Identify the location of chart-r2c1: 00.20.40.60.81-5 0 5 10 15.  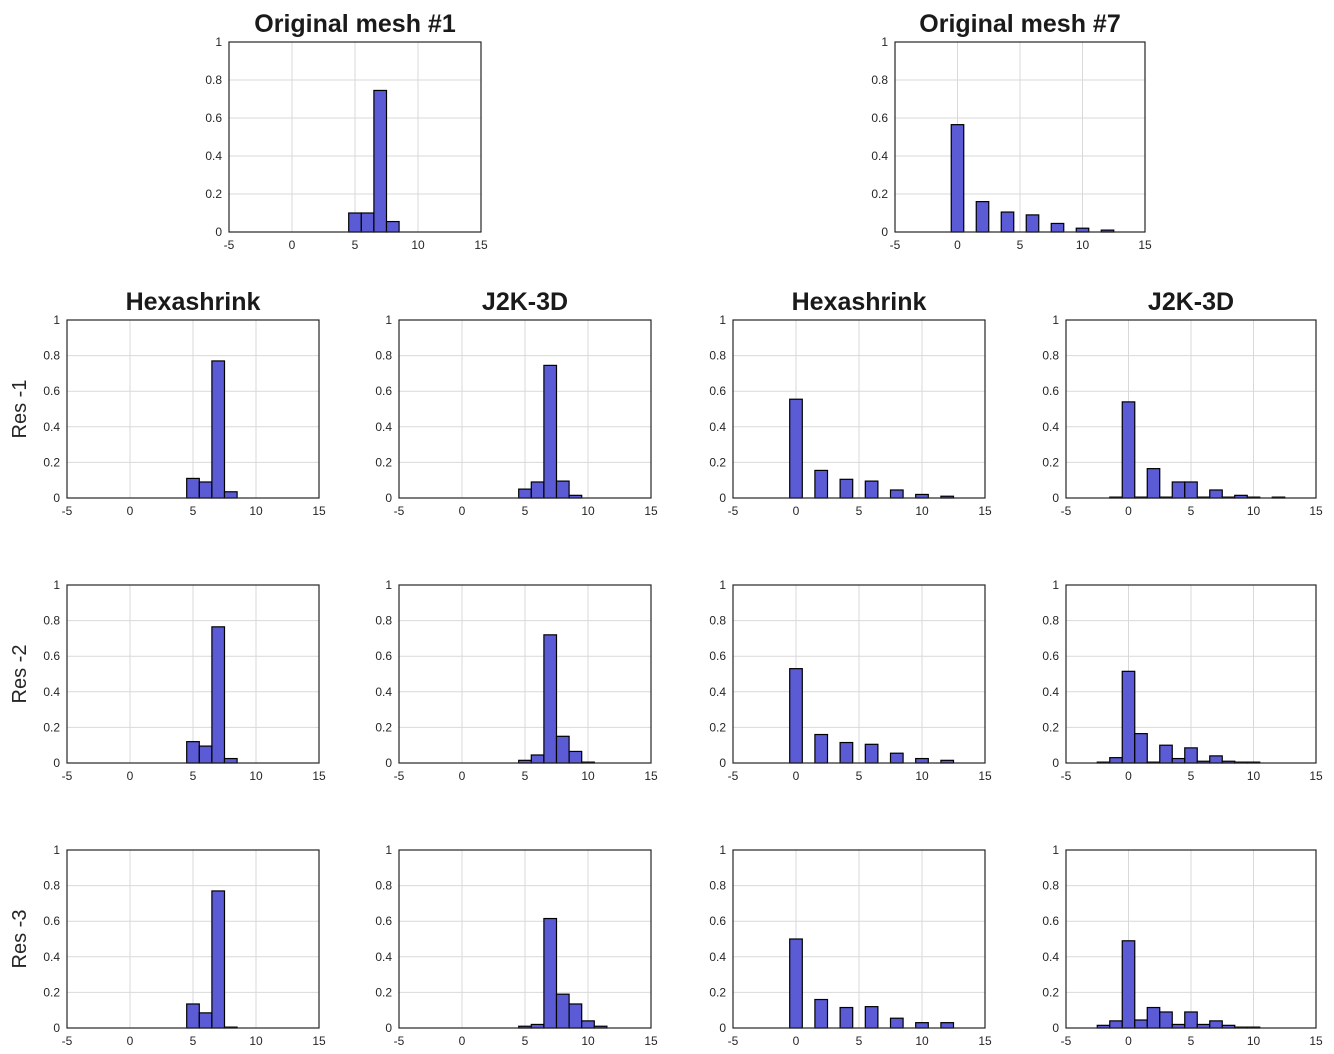
(184, 680).